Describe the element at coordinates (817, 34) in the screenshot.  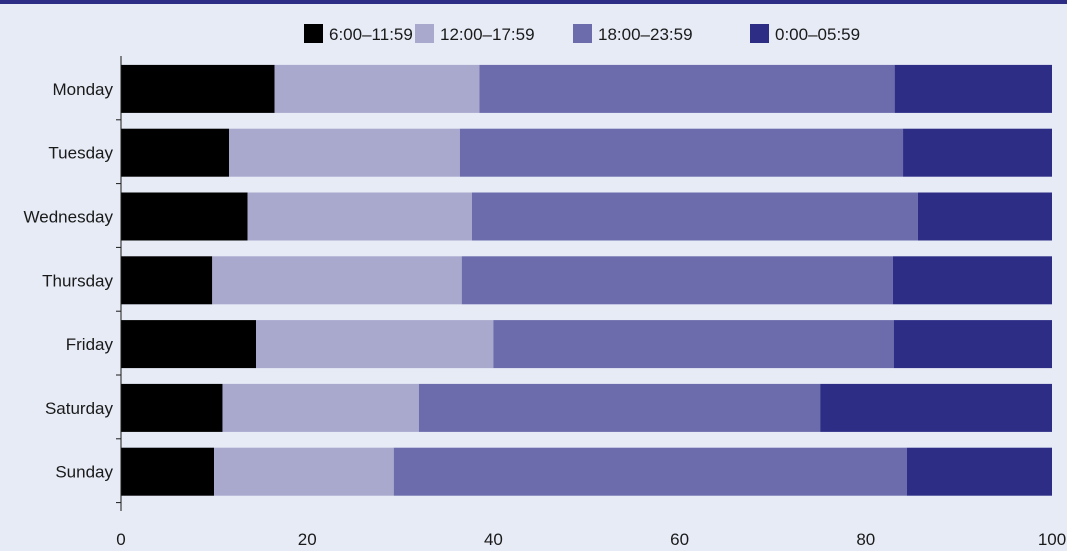
I see `legend-label-4: 0:00–05:59` at that location.